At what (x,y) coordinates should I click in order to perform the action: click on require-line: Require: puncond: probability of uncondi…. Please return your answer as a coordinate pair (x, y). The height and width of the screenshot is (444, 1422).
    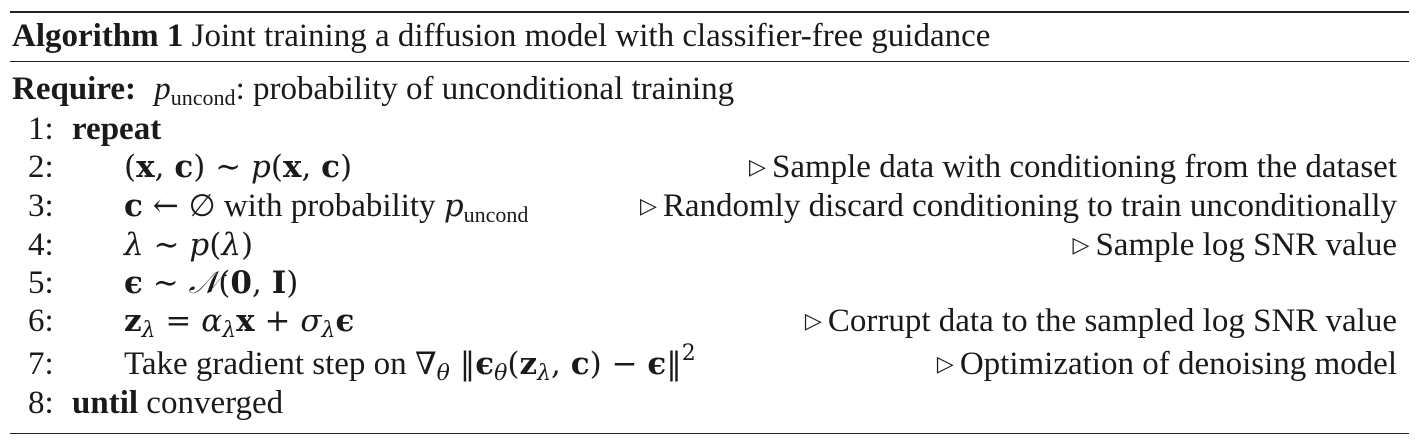
    Looking at the image, I should click on (711, 89).